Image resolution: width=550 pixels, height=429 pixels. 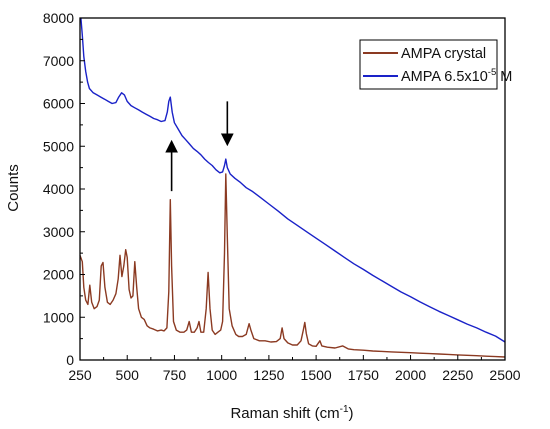 I want to click on legend: AMPA crystal AMPA 6.5x10-5 M, so click(x=435, y=64).